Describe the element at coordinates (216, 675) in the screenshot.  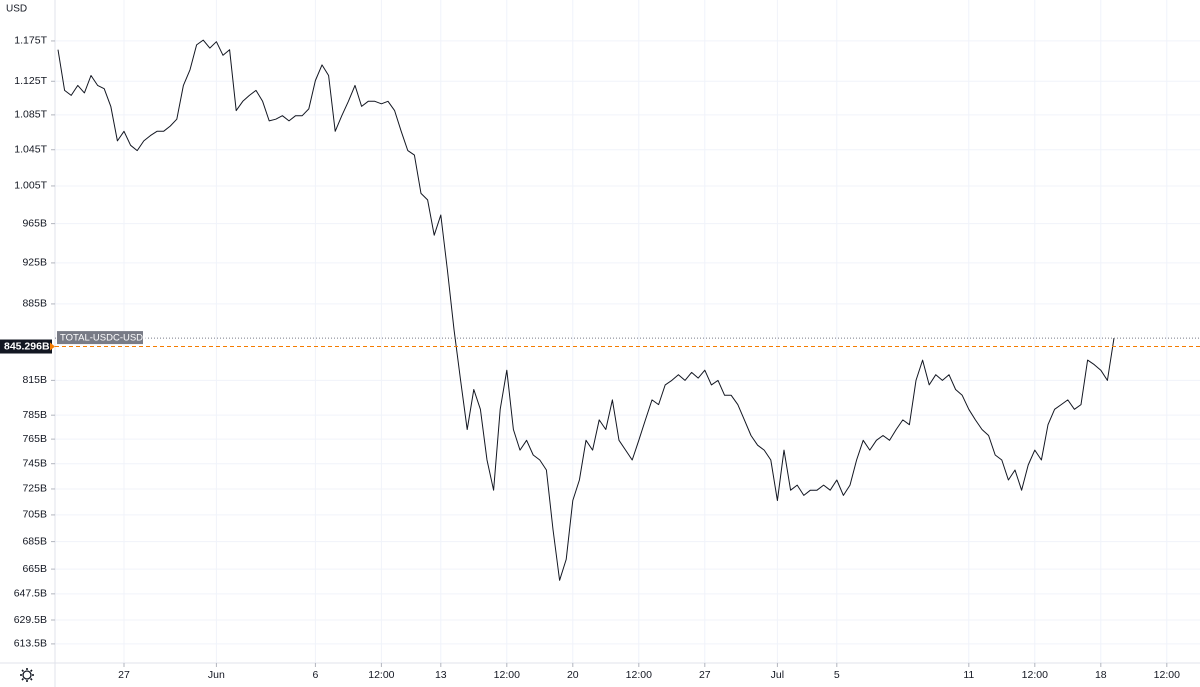
I see `x-tick-label: Jun` at that location.